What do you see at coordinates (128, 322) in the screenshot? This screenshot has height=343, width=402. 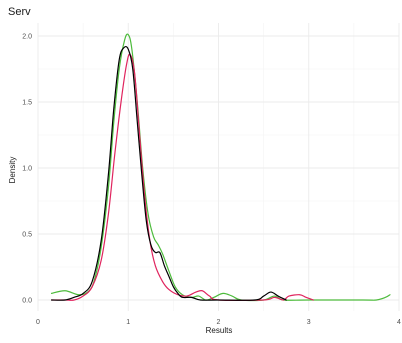 I see `x-tick-label: 1` at bounding box center [128, 322].